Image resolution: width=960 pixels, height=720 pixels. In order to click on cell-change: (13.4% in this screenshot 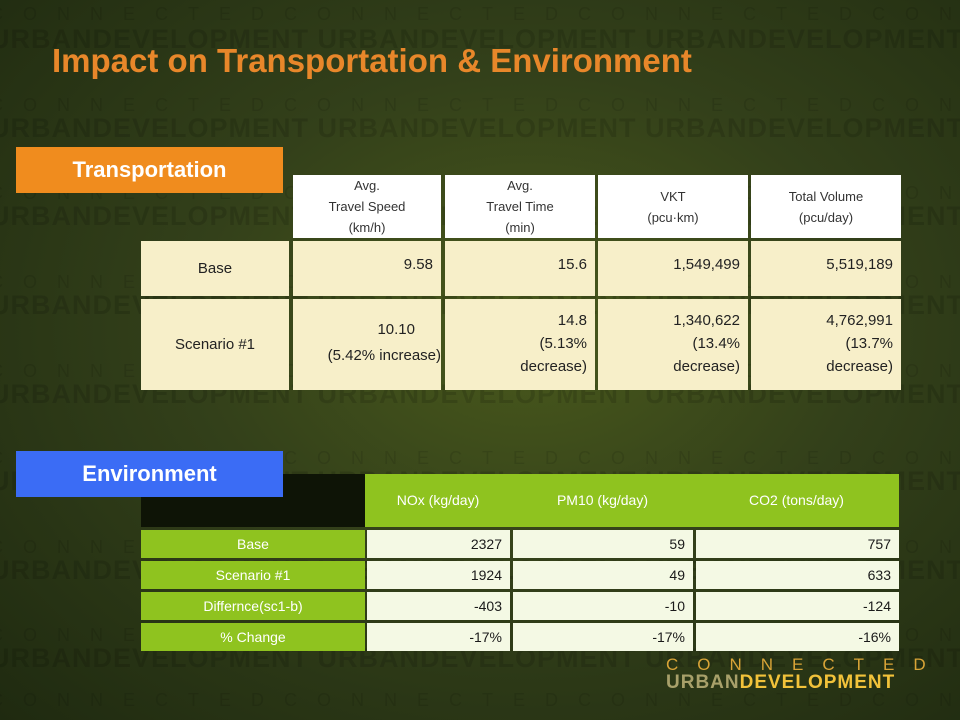, I will do `click(716, 343)`.